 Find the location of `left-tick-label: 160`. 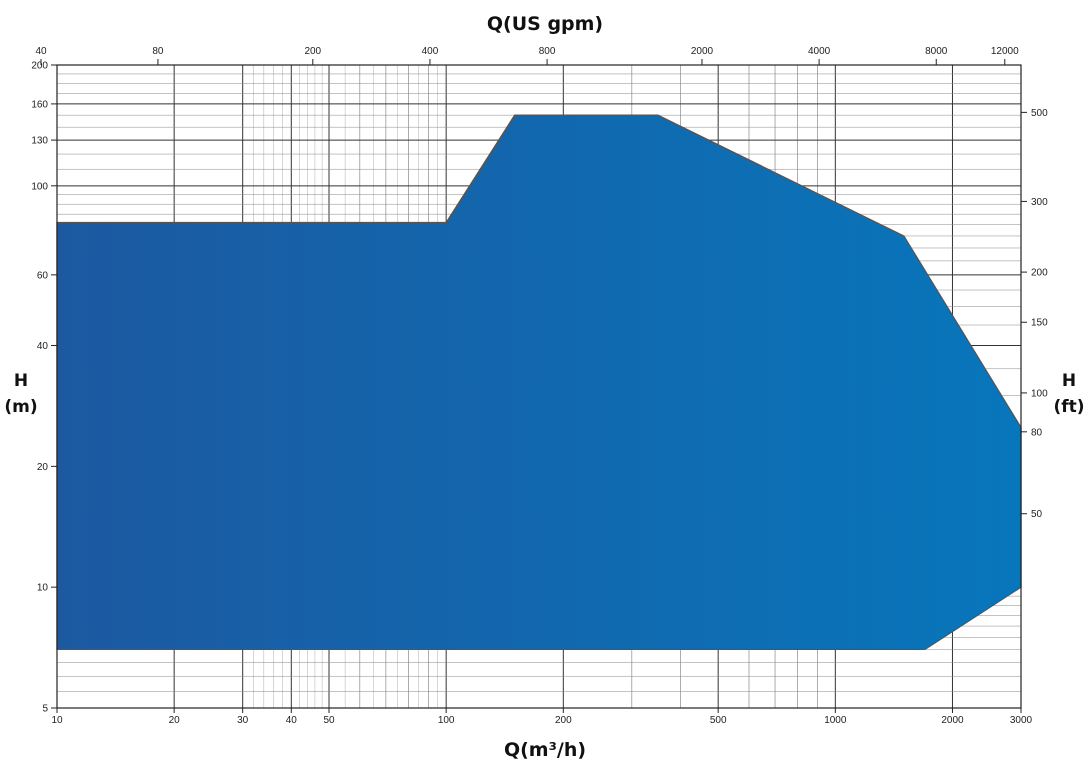

left-tick-label: 160 is located at coordinates (39, 104).